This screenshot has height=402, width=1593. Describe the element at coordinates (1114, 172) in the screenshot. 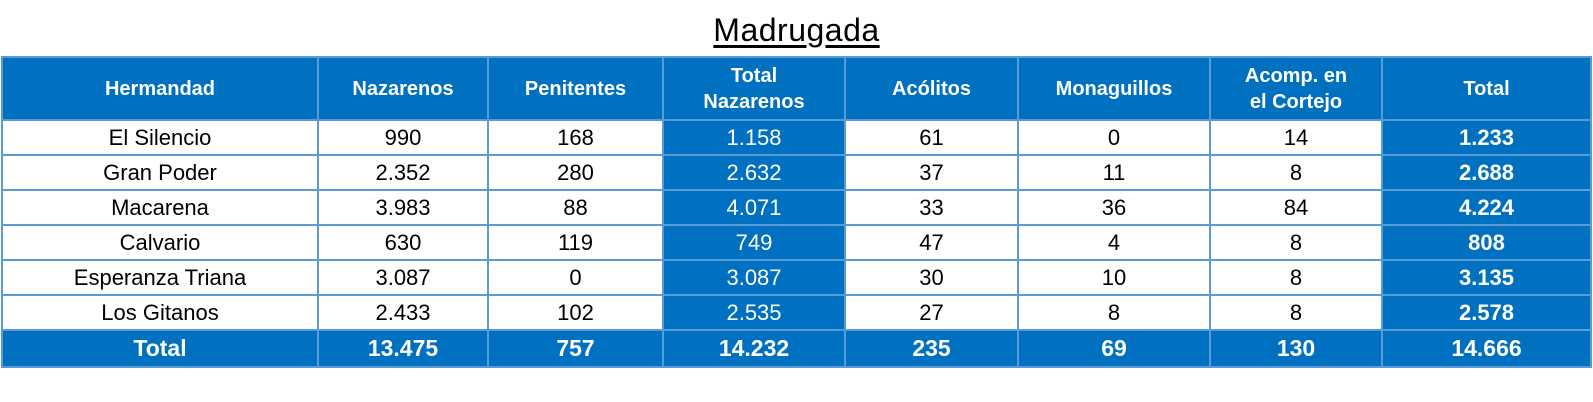

I see `cell-monaguillos: 11` at that location.